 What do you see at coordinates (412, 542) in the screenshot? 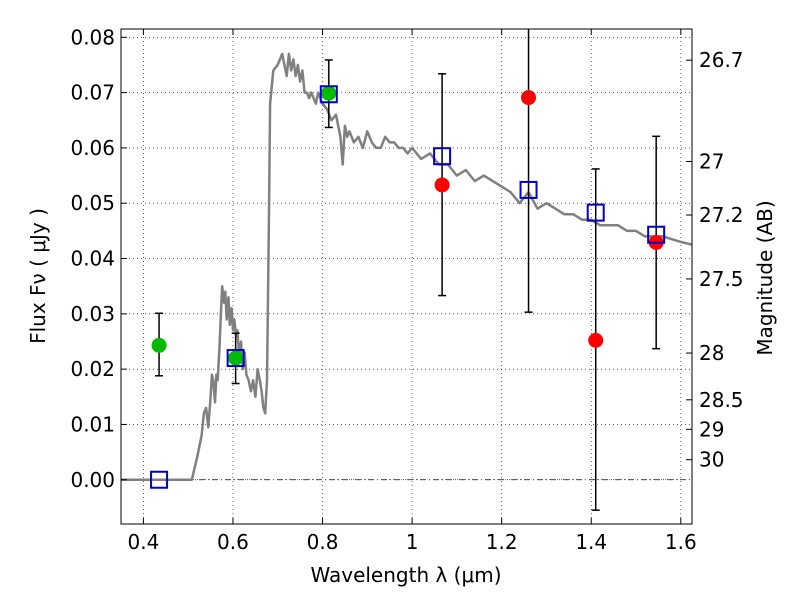
I see `x-tick-label-3: 1` at bounding box center [412, 542].